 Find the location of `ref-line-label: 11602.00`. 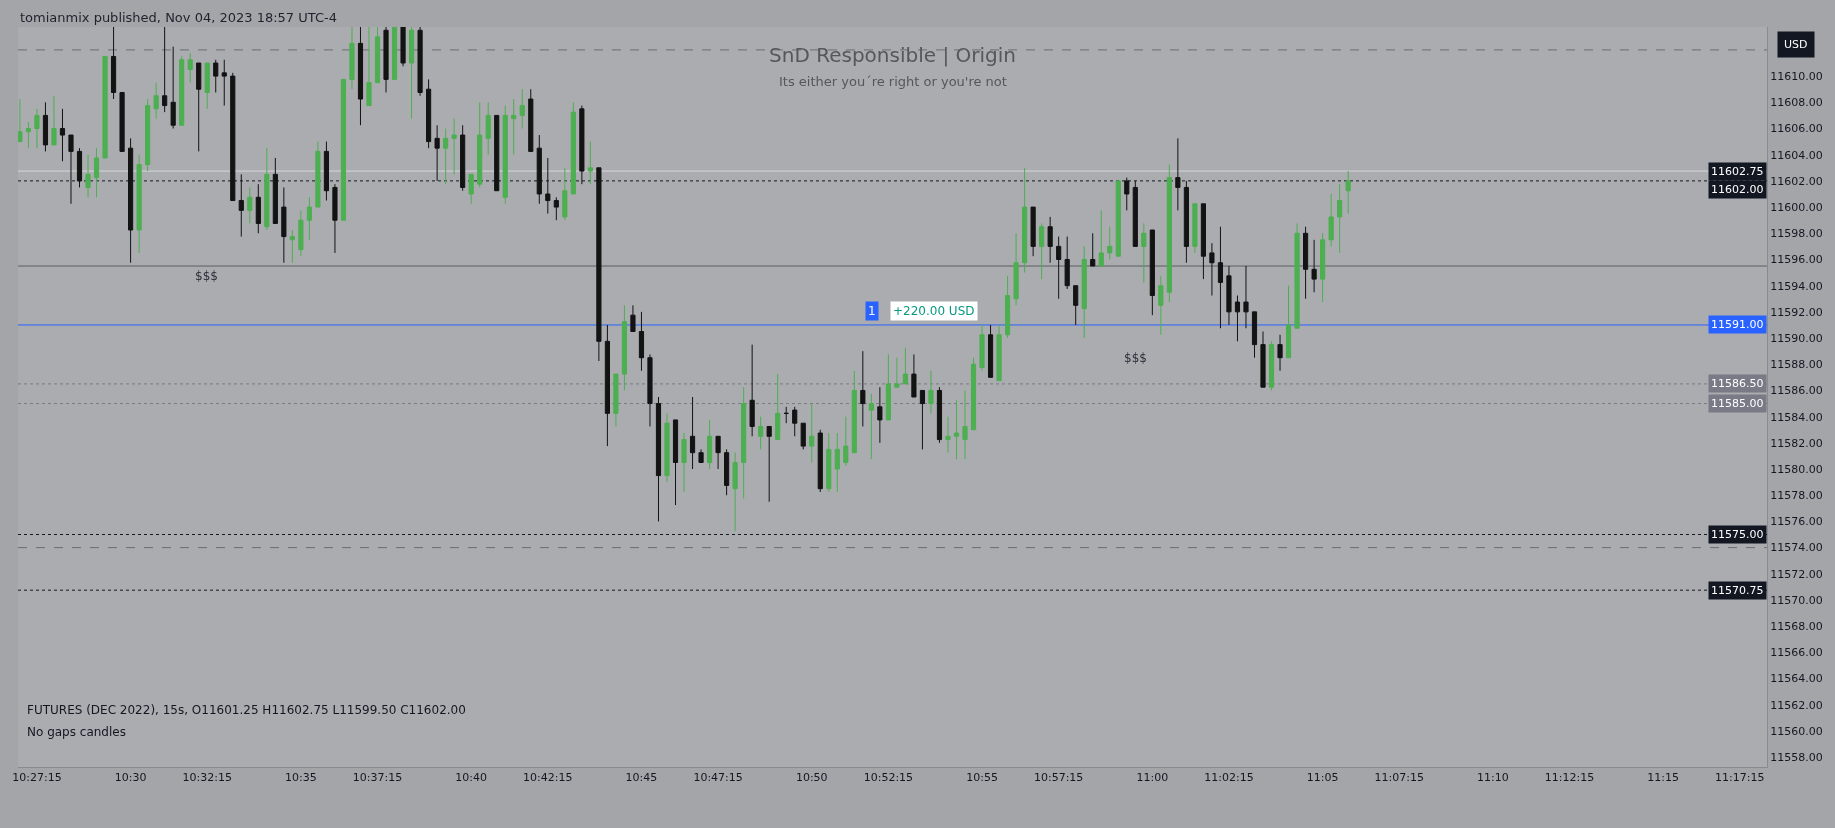

ref-line-label: 11602.00 is located at coordinates (1737, 189).